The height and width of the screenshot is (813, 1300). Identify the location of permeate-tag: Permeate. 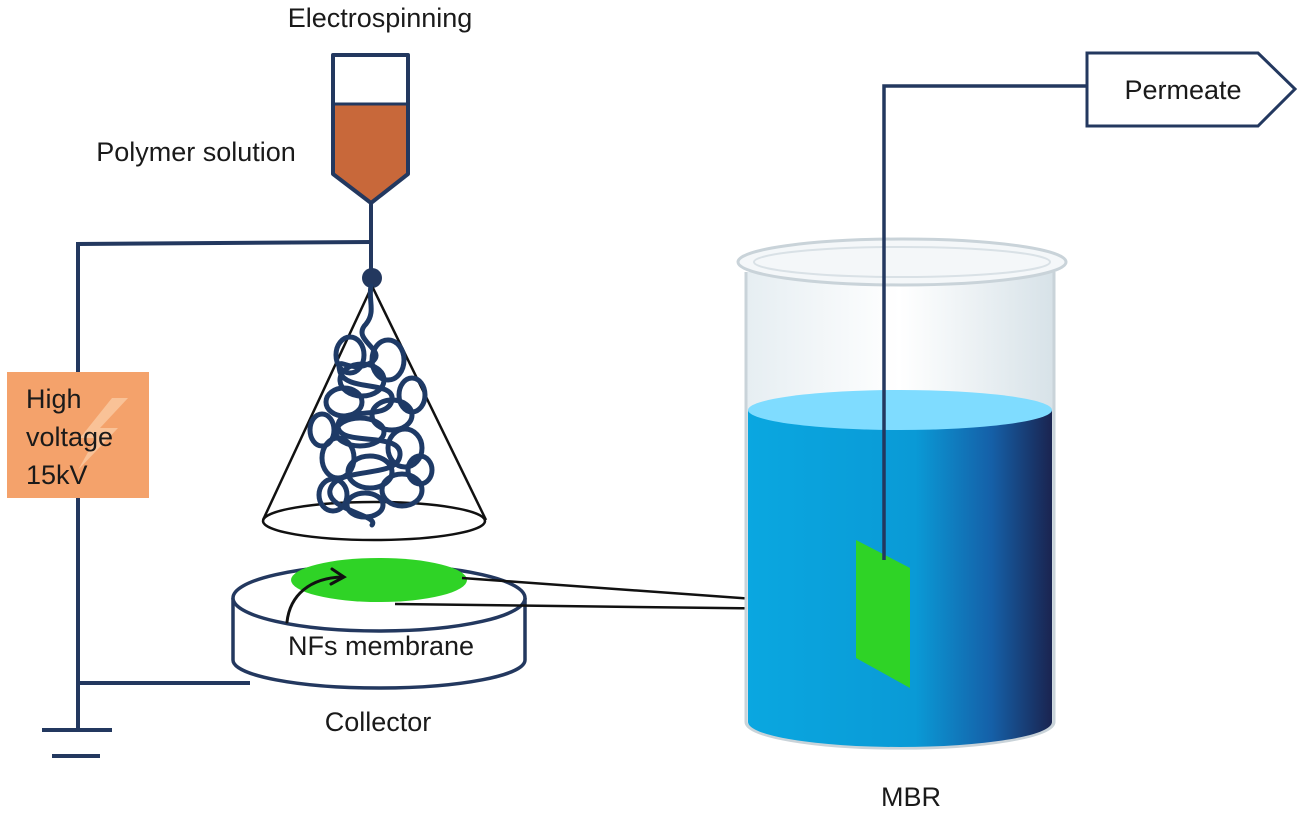
(1191, 89).